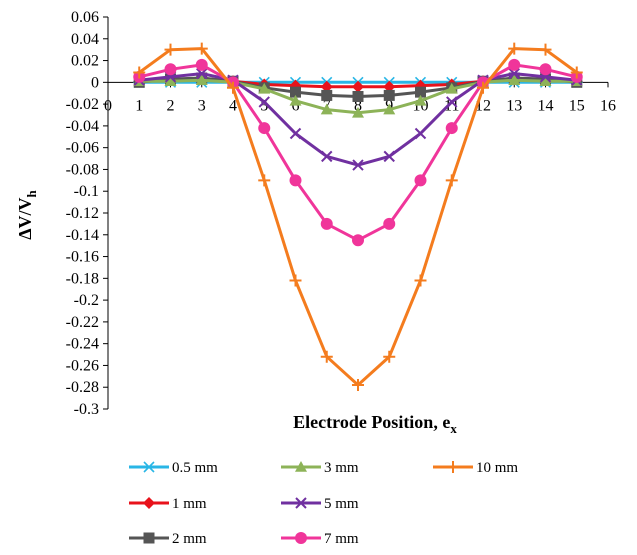 The width and height of the screenshot is (637, 555). I want to click on y-tick-label: -0.28, so click(82, 387).